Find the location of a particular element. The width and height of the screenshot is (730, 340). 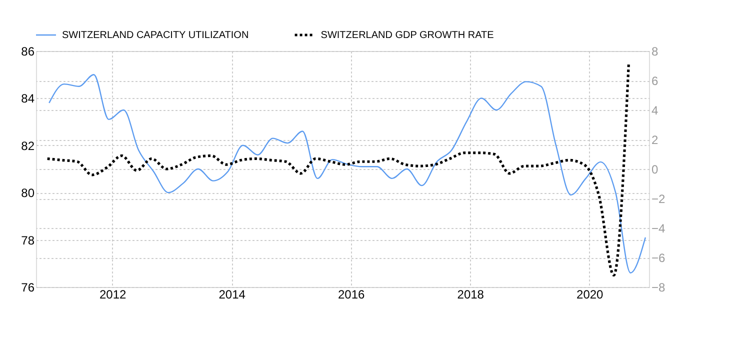

y2-tick-label: −2 is located at coordinates (659, 199).